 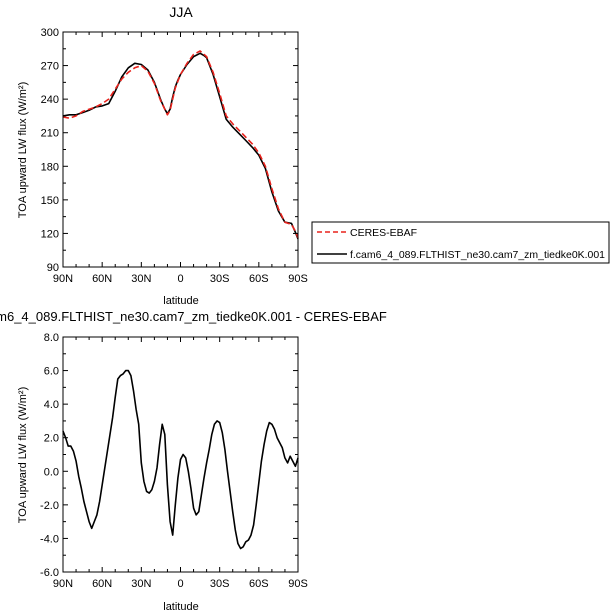 What do you see at coordinates (141, 279) in the screenshot?
I see `top-x-tick-label: 30N` at bounding box center [141, 279].